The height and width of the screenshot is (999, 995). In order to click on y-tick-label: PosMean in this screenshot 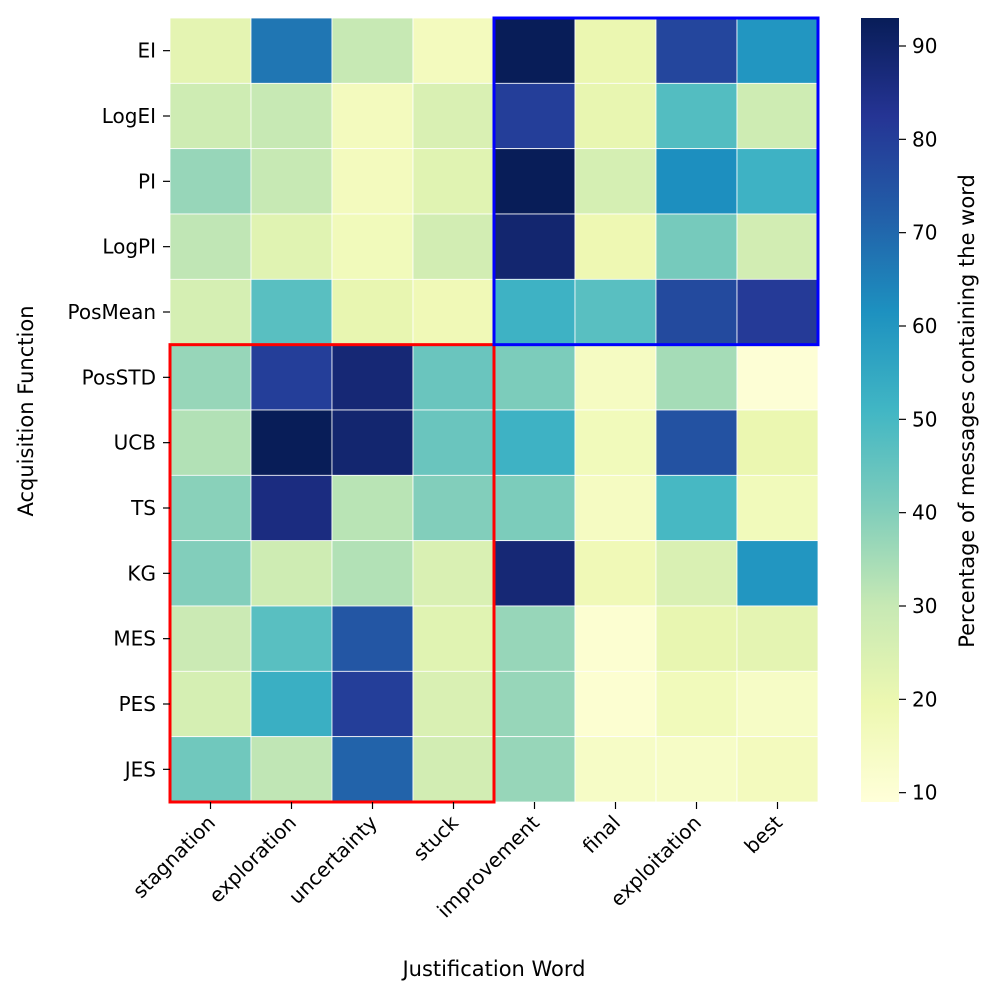, I will do `click(112, 312)`.